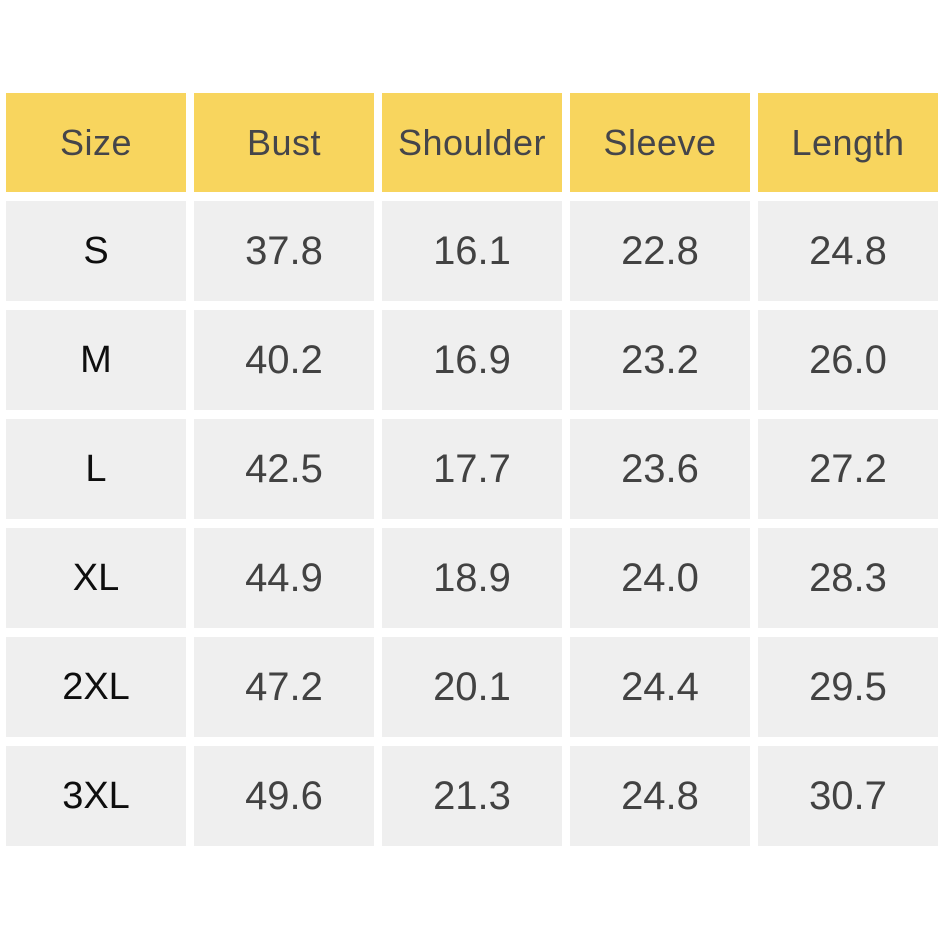 The width and height of the screenshot is (943, 943). I want to click on measurement-cell: 24.4, so click(660, 687).